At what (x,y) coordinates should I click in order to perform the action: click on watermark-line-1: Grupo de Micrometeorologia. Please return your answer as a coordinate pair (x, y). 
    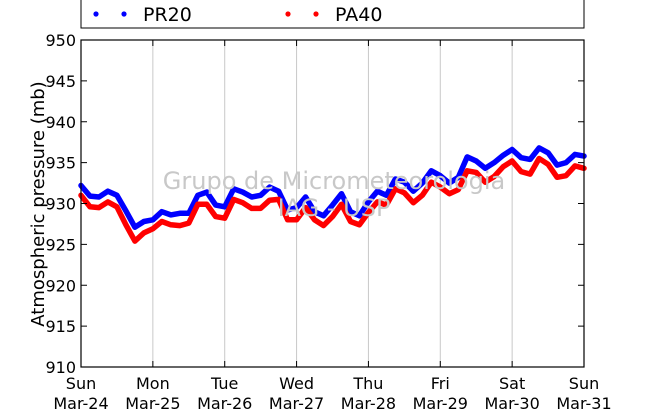
    Looking at the image, I should click on (334, 181).